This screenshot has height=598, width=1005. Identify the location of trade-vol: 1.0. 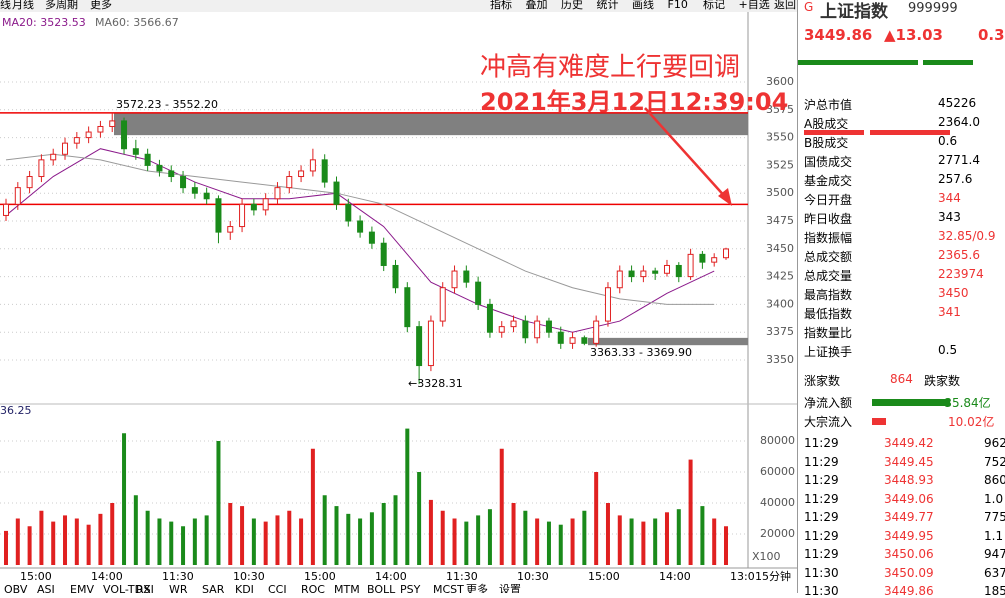
(994, 498).